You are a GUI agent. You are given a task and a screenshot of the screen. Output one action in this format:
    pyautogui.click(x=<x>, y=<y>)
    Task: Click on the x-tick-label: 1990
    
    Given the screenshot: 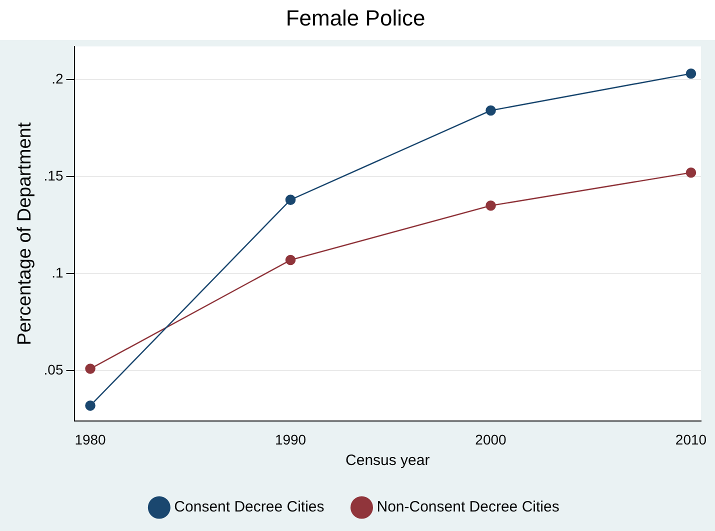 What is the action you would take?
    pyautogui.click(x=290, y=439)
    